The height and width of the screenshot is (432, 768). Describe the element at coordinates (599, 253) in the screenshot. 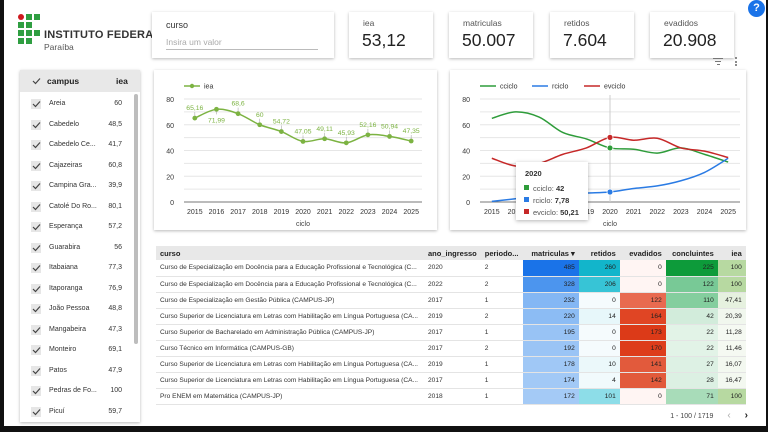

I see `col-retidos: retidos` at that location.